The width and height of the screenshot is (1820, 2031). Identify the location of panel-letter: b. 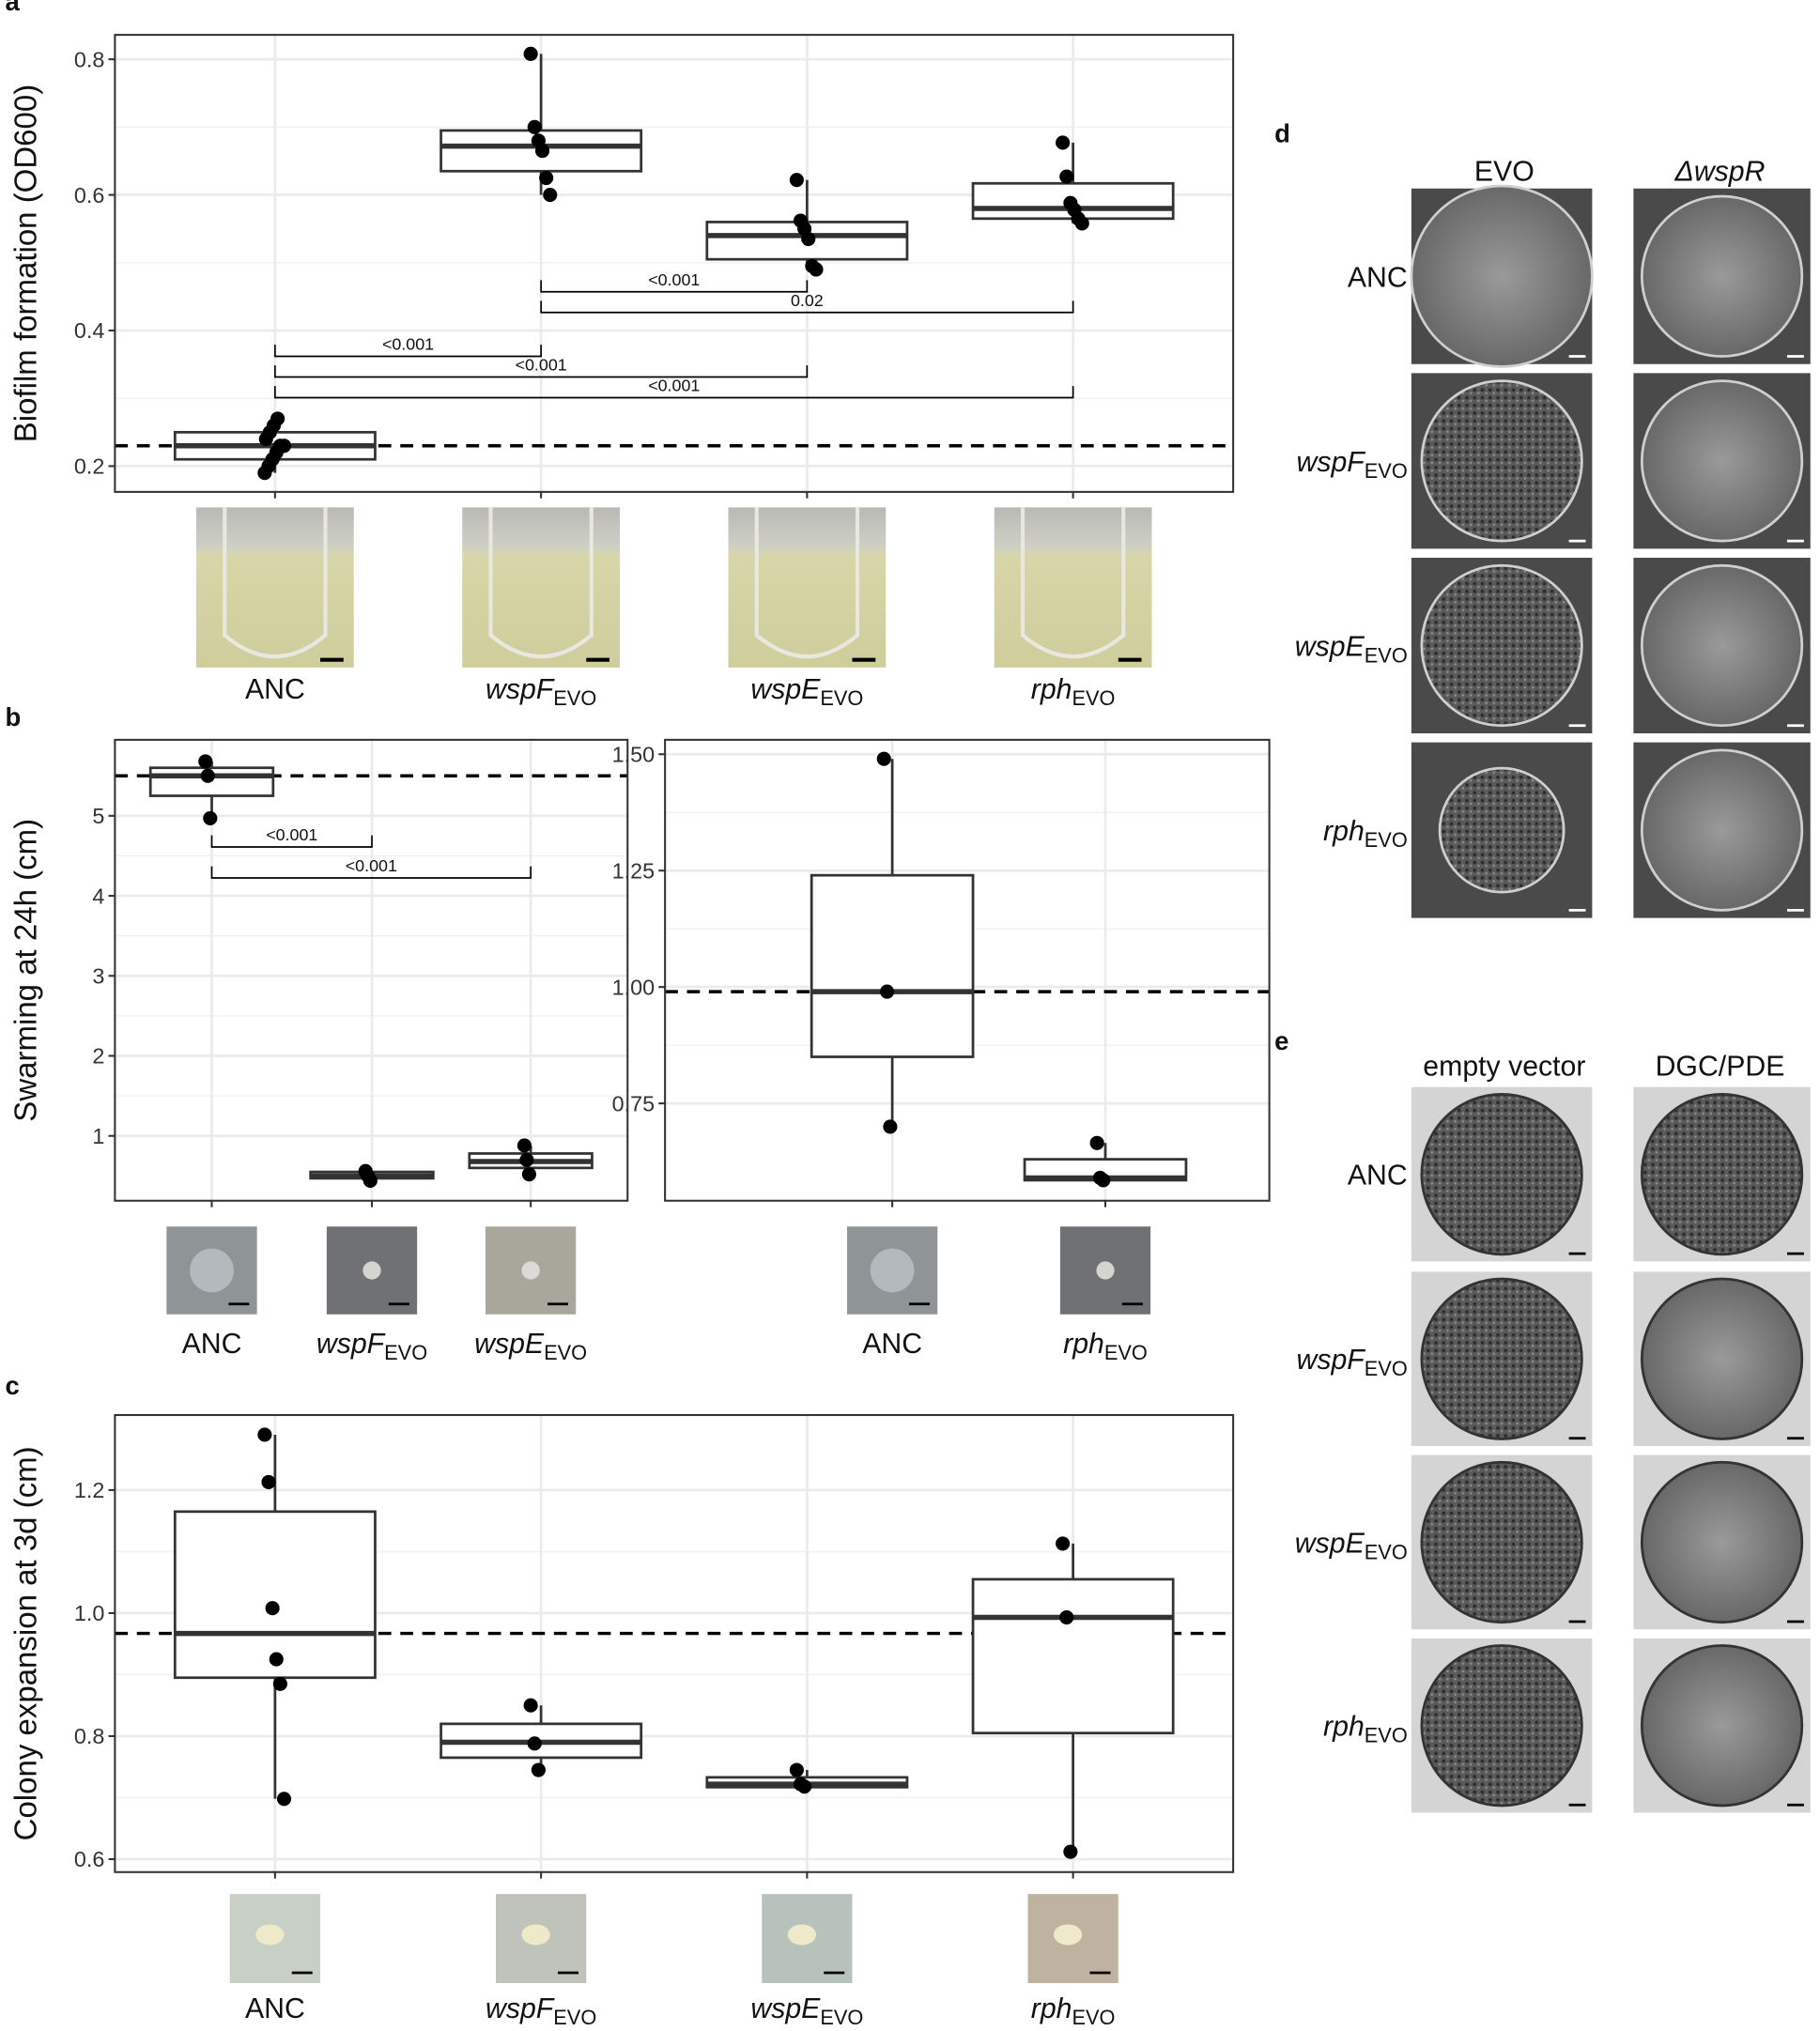
(14, 717).